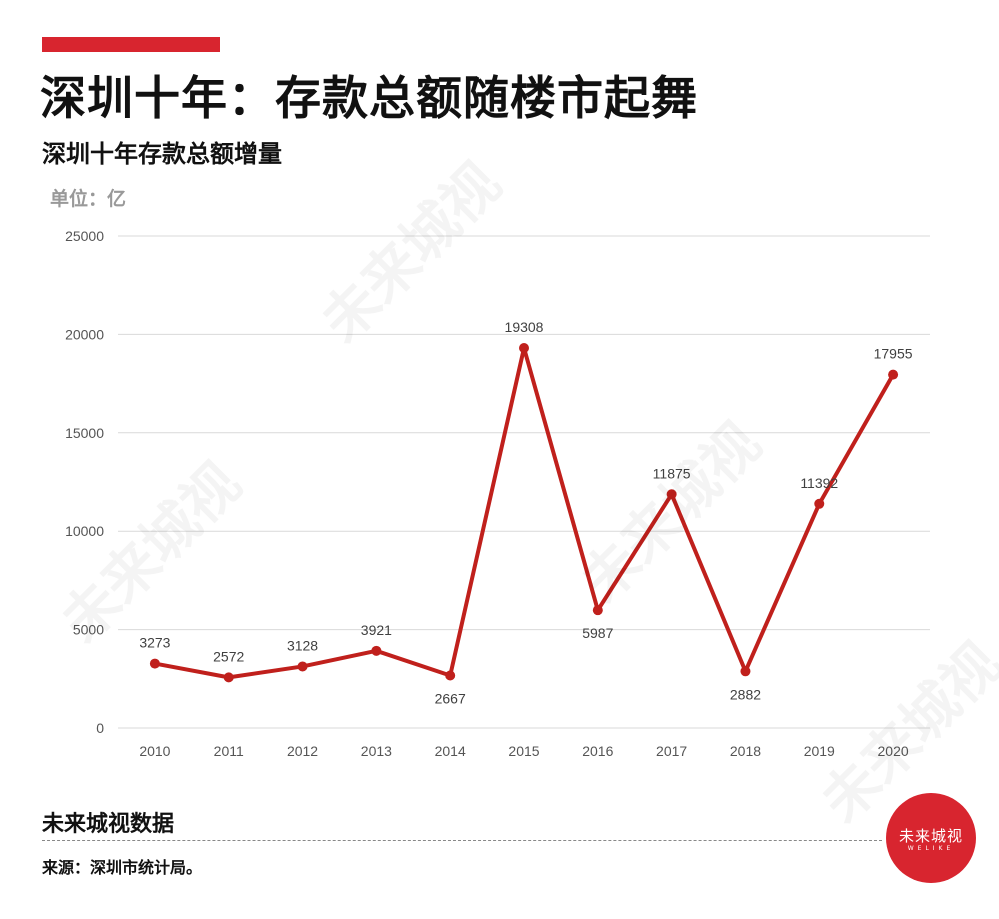  What do you see at coordinates (819, 483) in the screenshot?
I see `data-label: 11392` at bounding box center [819, 483].